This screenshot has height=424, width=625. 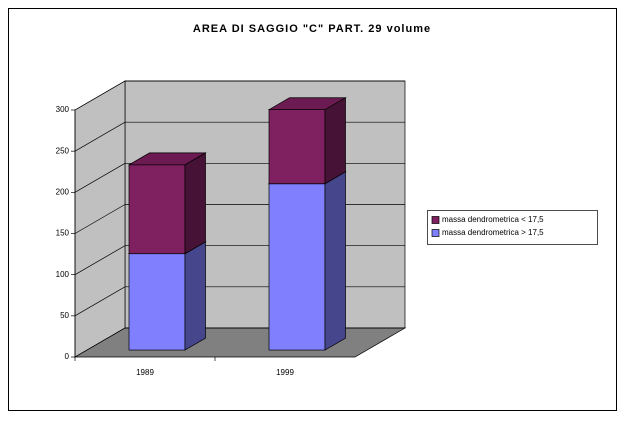 What do you see at coordinates (67, 356) in the screenshot?
I see `y-tick-label: 0` at bounding box center [67, 356].